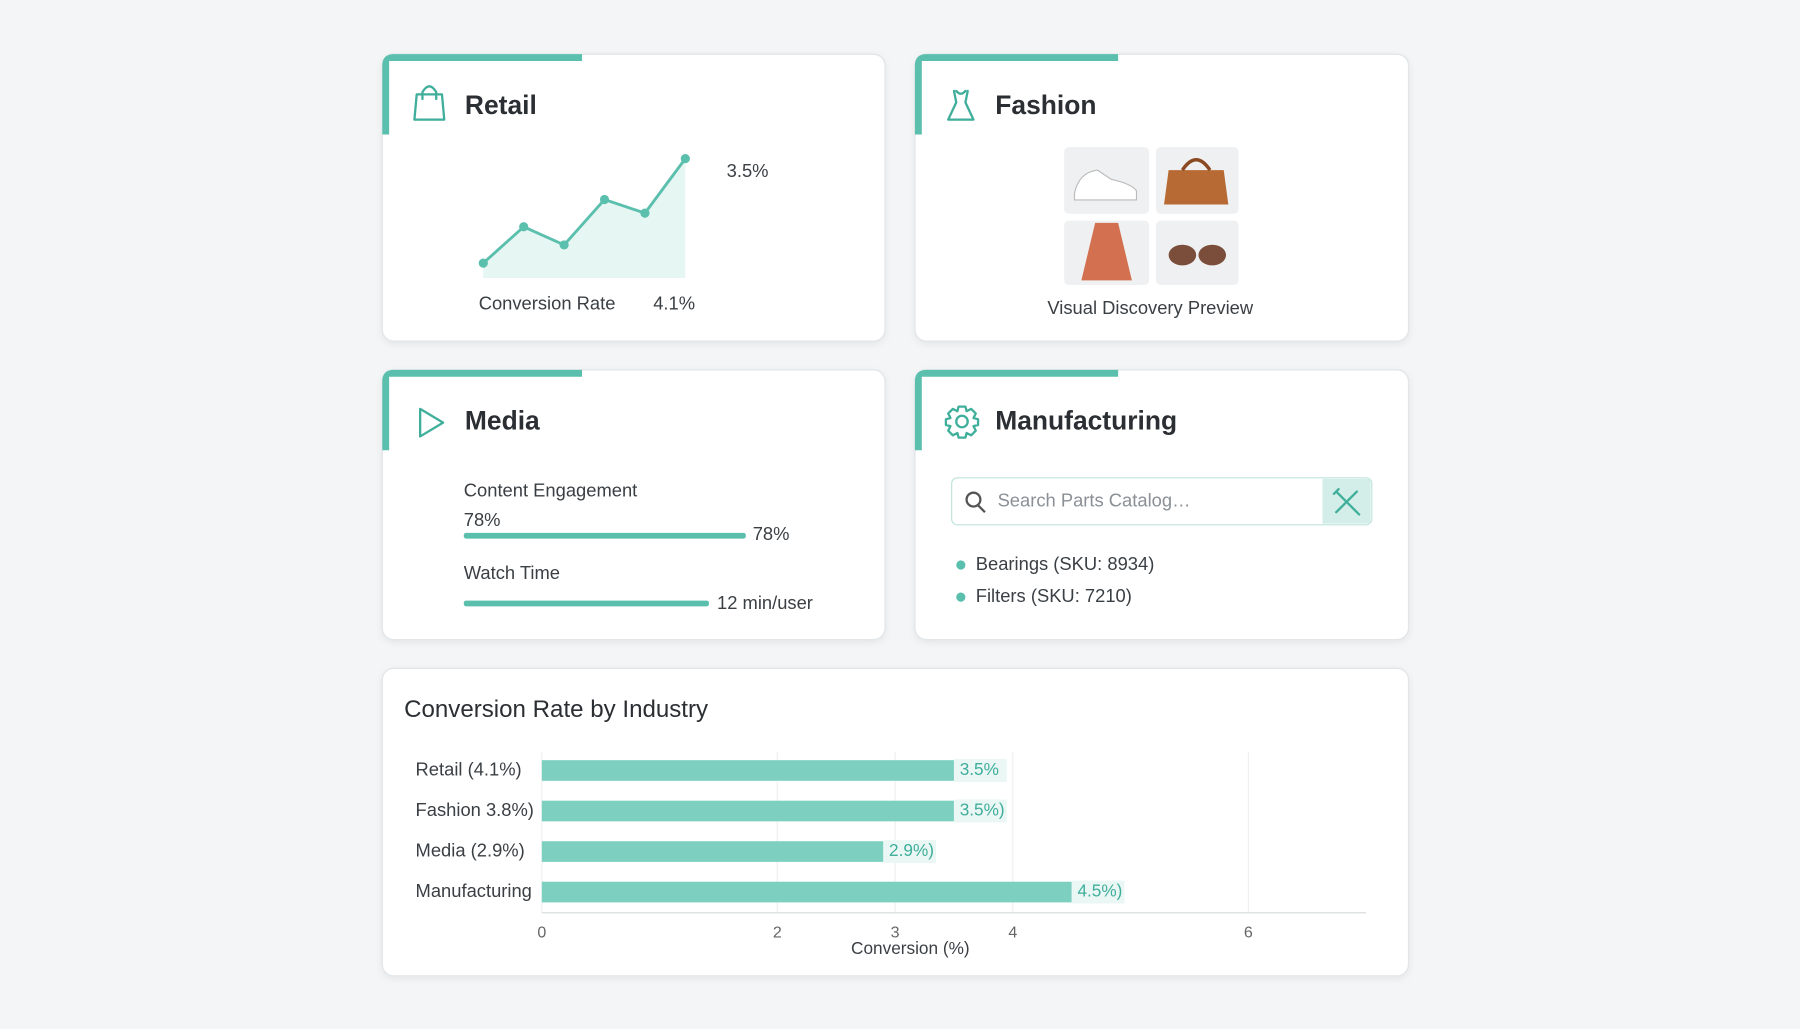  What do you see at coordinates (547, 302) in the screenshot?
I see `metric-label: Conversion Rate` at bounding box center [547, 302].